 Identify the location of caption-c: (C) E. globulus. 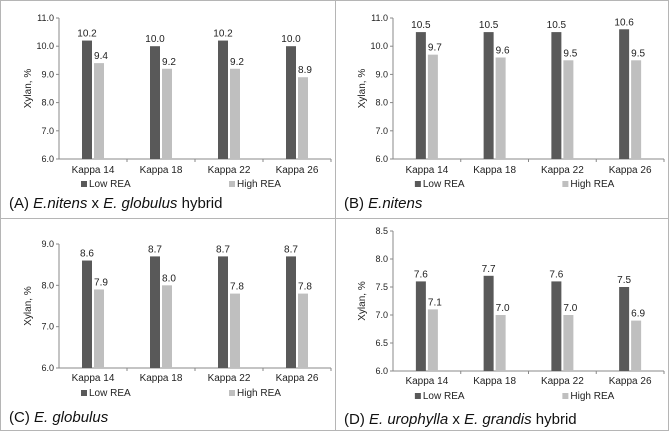
(58, 417).